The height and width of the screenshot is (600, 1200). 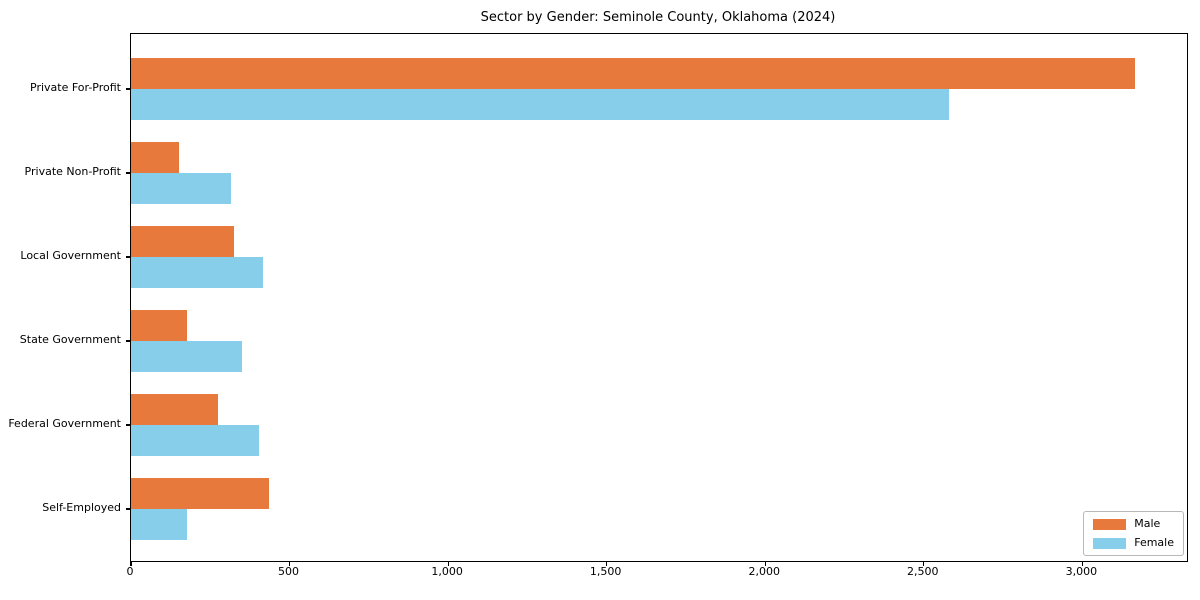 What do you see at coordinates (764, 571) in the screenshot?
I see `x-tick-label: 2,000` at bounding box center [764, 571].